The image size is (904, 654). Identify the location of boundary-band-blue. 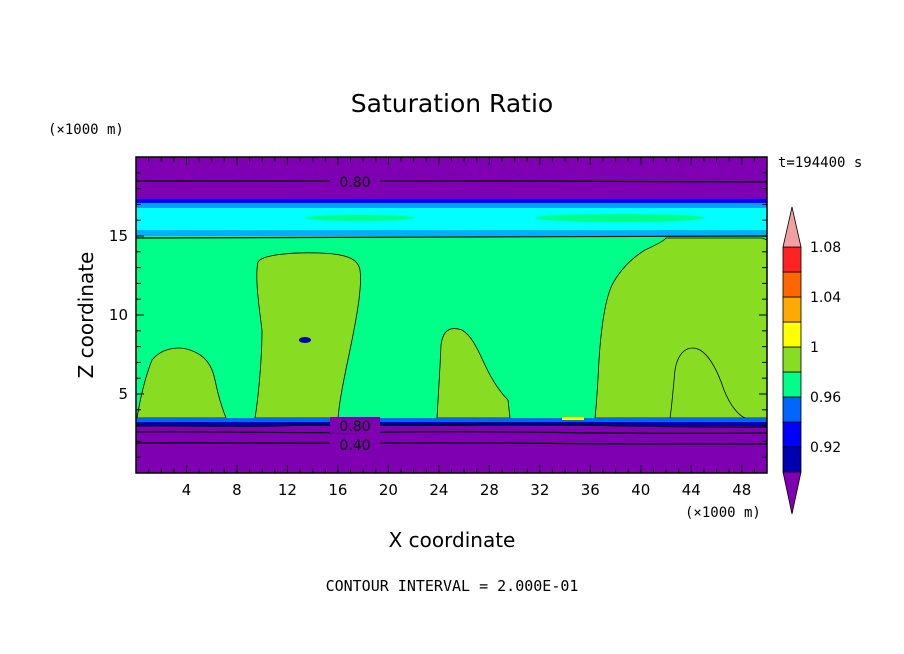
(451, 421).